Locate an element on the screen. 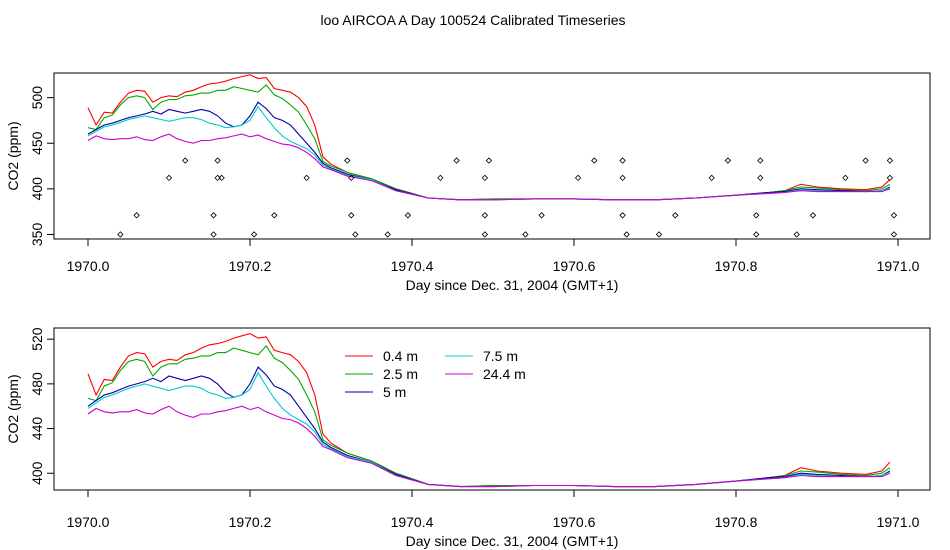 The height and width of the screenshot is (550, 950). legend-label: 2.5 m is located at coordinates (400, 374).